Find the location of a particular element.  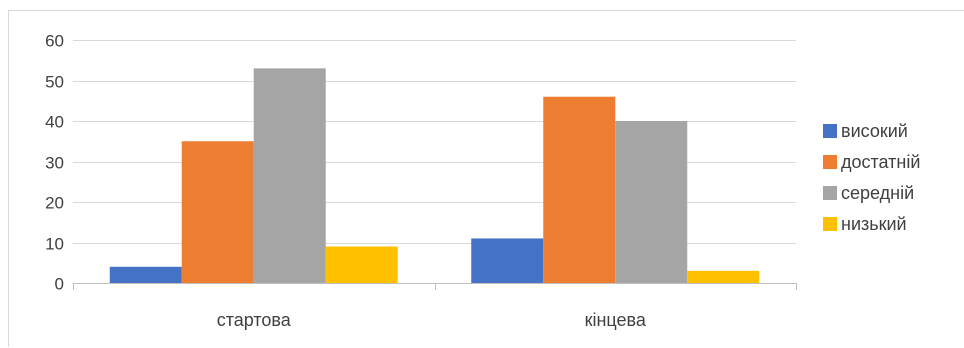

bar-стартова-низький is located at coordinates (361, 264).